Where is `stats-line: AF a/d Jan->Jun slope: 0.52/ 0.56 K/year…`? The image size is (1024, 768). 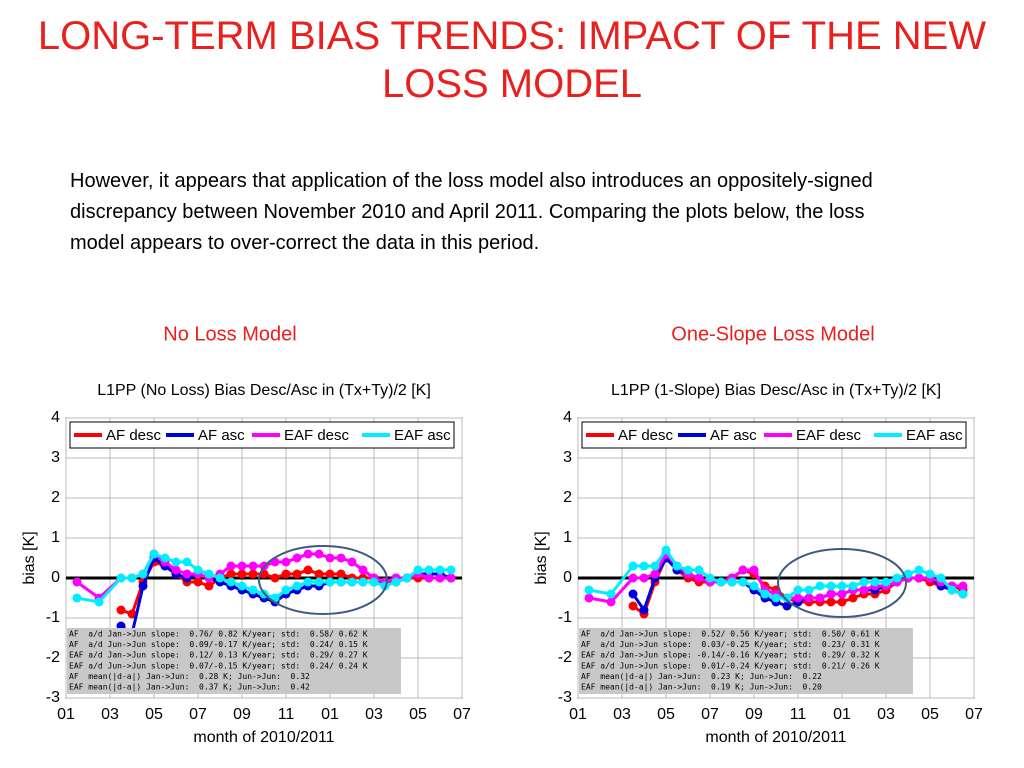 stats-line: AF a/d Jan->Jun slope: 0.52/ 0.56 K/year… is located at coordinates (730, 634).